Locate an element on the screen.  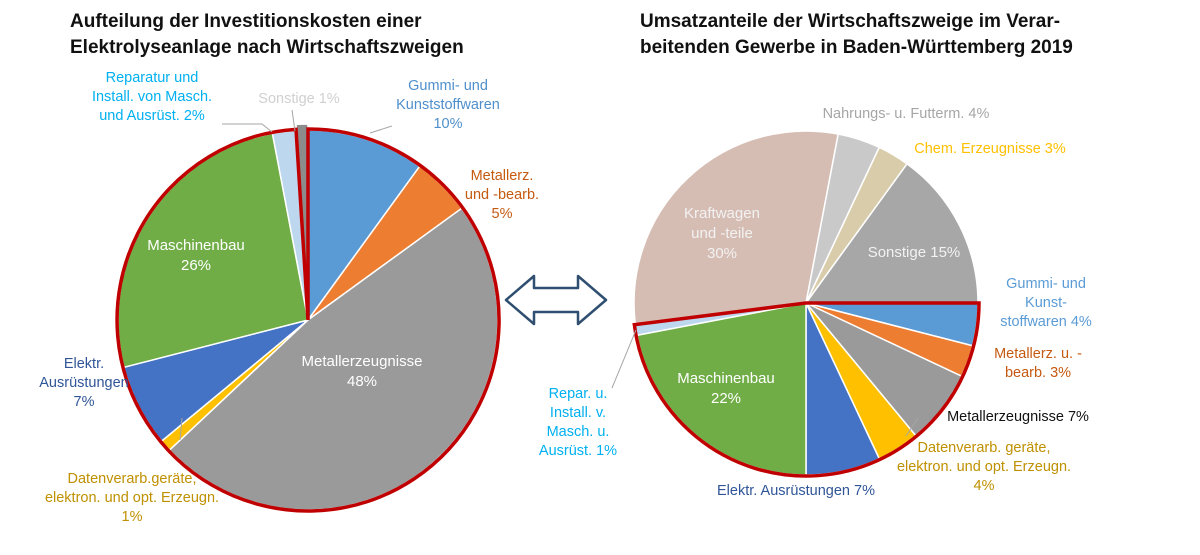
left-slice-label-0-line-1: Kunststoffwaren is located at coordinates (448, 105).